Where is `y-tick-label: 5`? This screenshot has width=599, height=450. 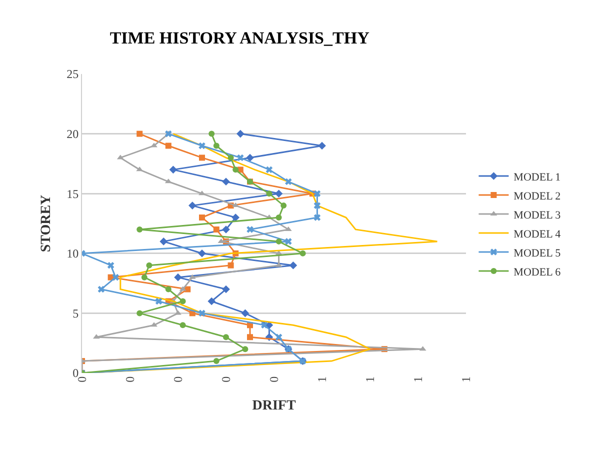 y-tick-label: 5 is located at coordinates (75, 313).